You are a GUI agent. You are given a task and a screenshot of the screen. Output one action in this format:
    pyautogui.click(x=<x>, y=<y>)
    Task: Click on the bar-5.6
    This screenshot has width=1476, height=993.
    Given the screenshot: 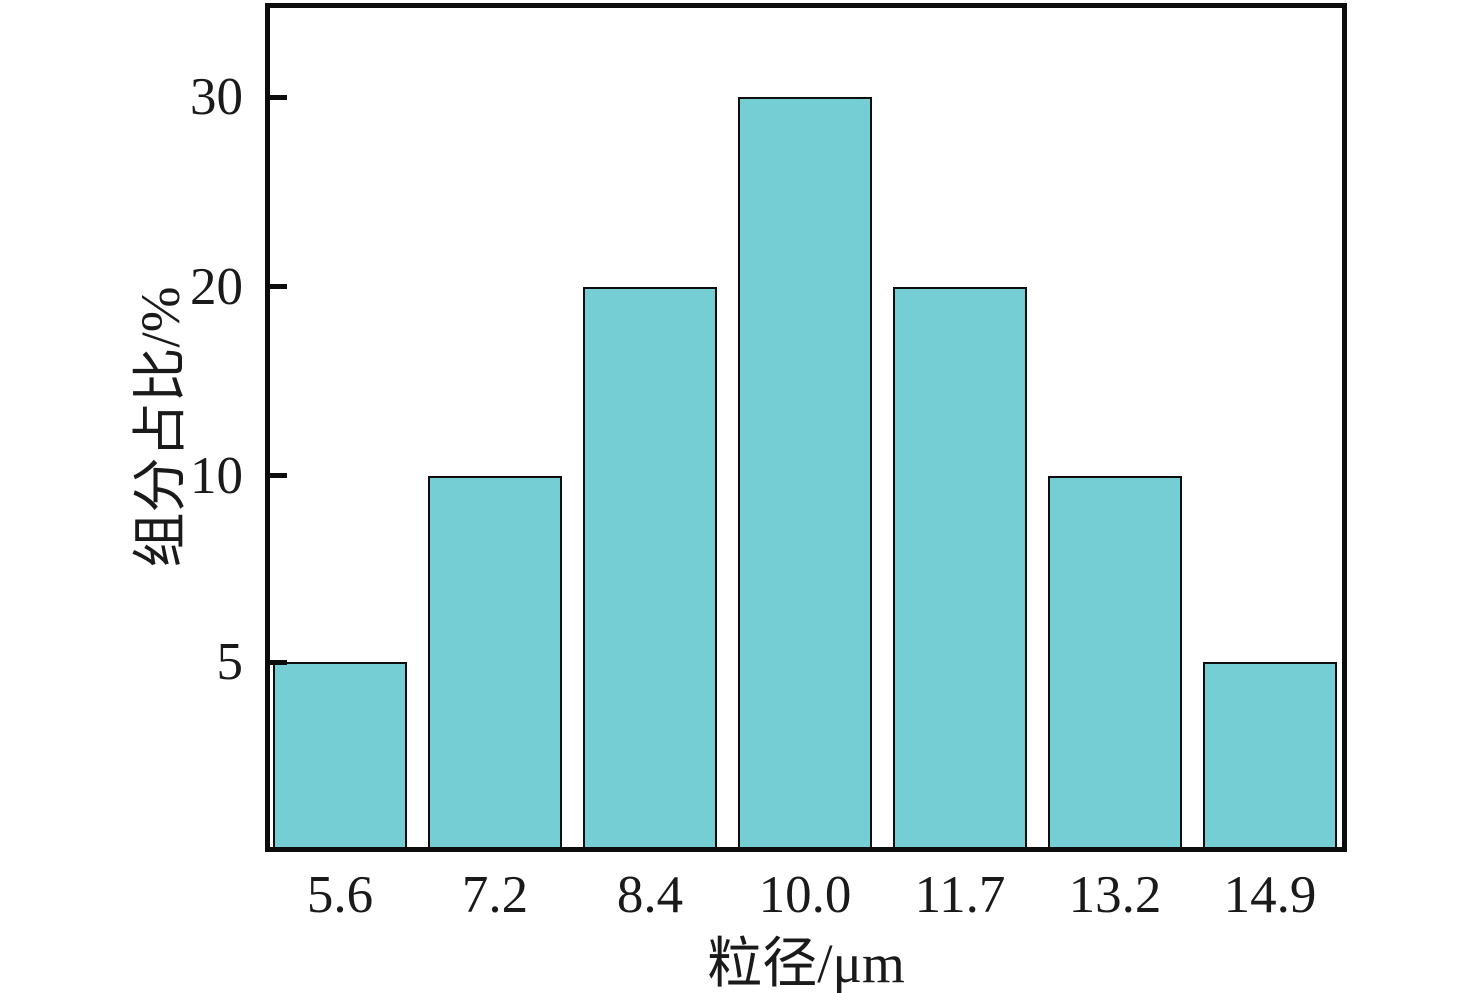 What is the action you would take?
    pyautogui.click(x=340, y=754)
    